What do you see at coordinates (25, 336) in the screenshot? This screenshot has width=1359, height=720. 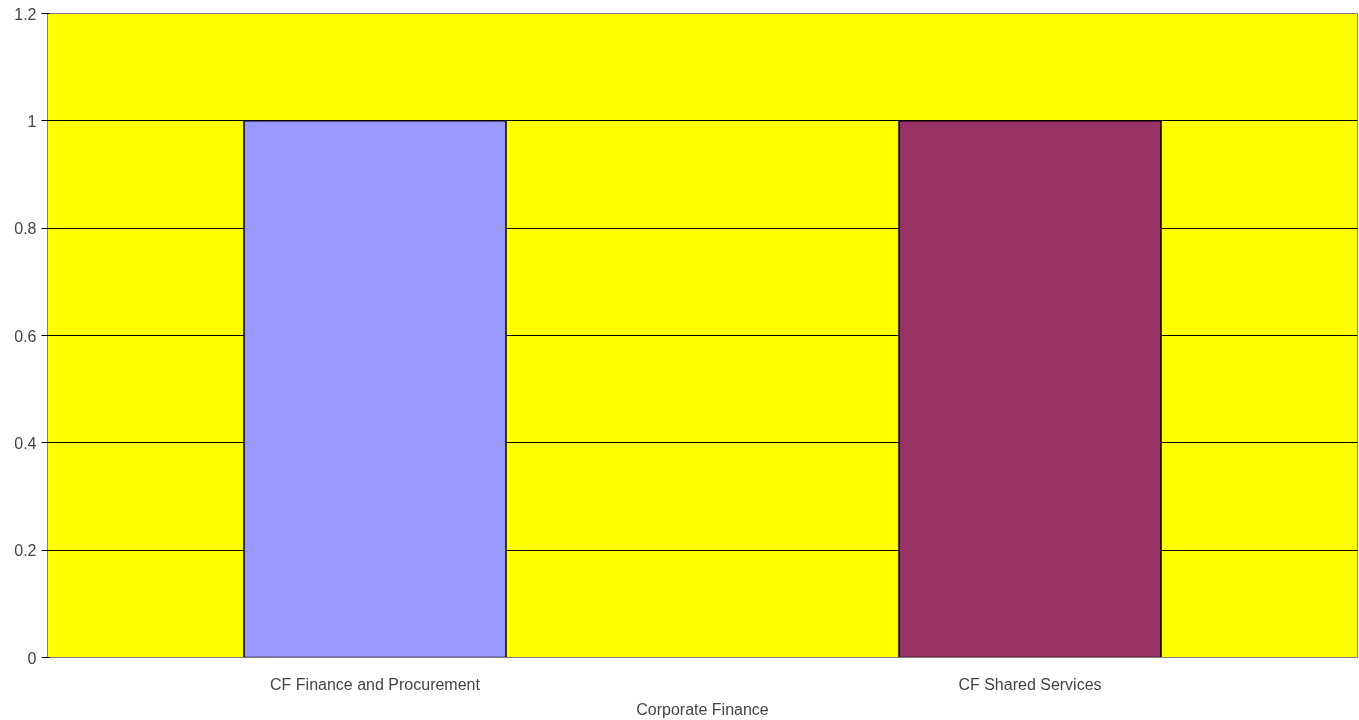 I see `y-tick-label: 0.6` at bounding box center [25, 336].